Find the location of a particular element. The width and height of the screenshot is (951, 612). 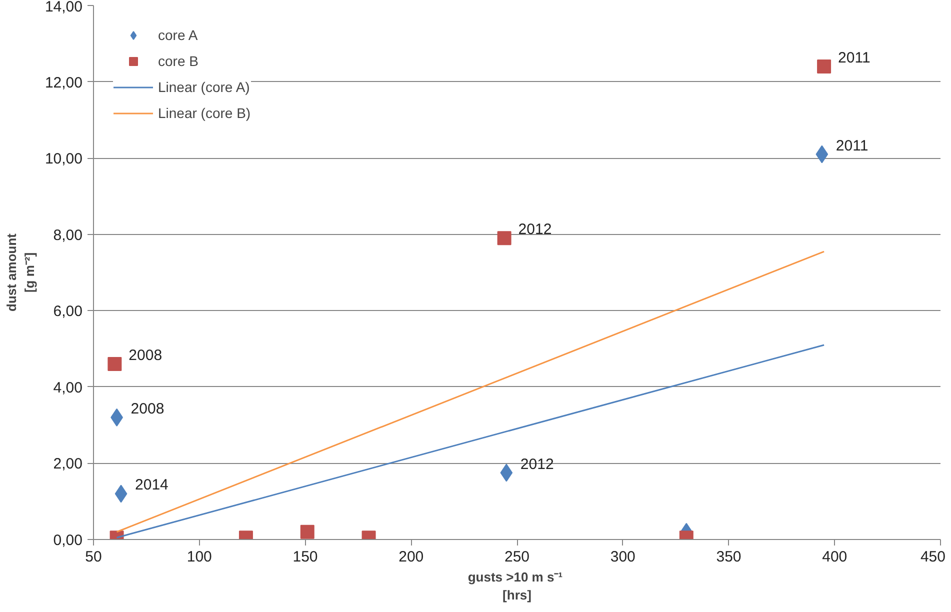

y-tick-label: 6,00 is located at coordinates (68, 311).